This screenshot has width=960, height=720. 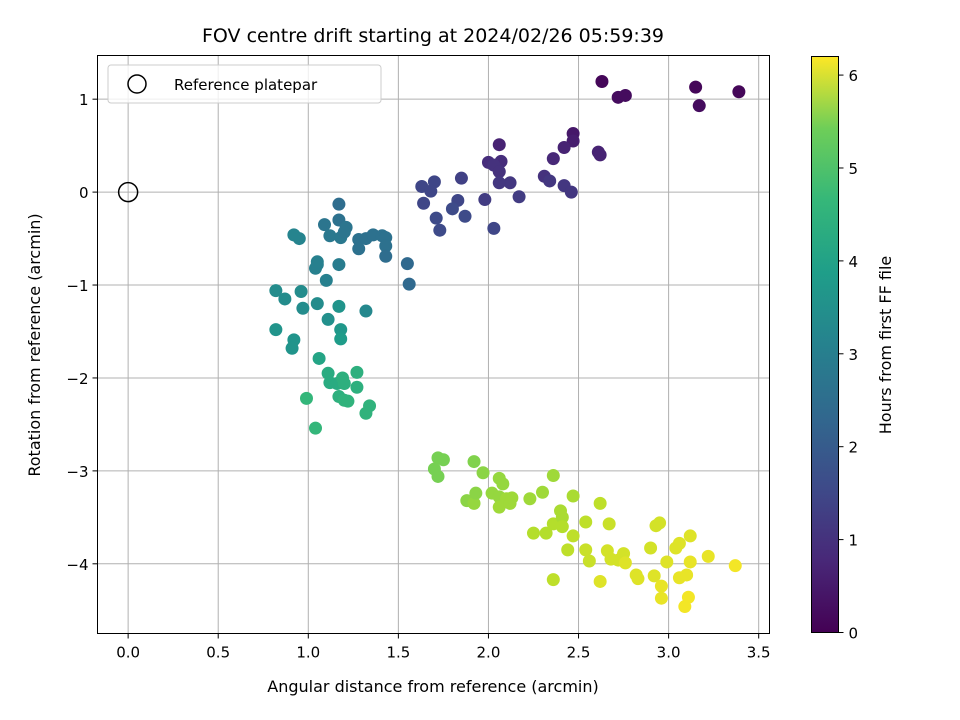 I want to click on x-tick-label: 1.0, so click(x=308, y=653).